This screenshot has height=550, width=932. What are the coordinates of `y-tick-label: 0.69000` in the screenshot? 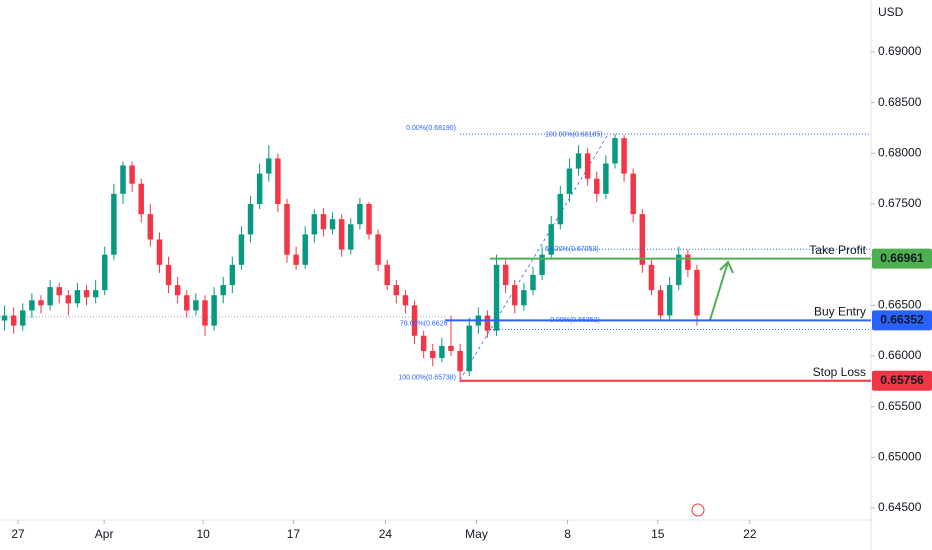 It's located at (900, 51).